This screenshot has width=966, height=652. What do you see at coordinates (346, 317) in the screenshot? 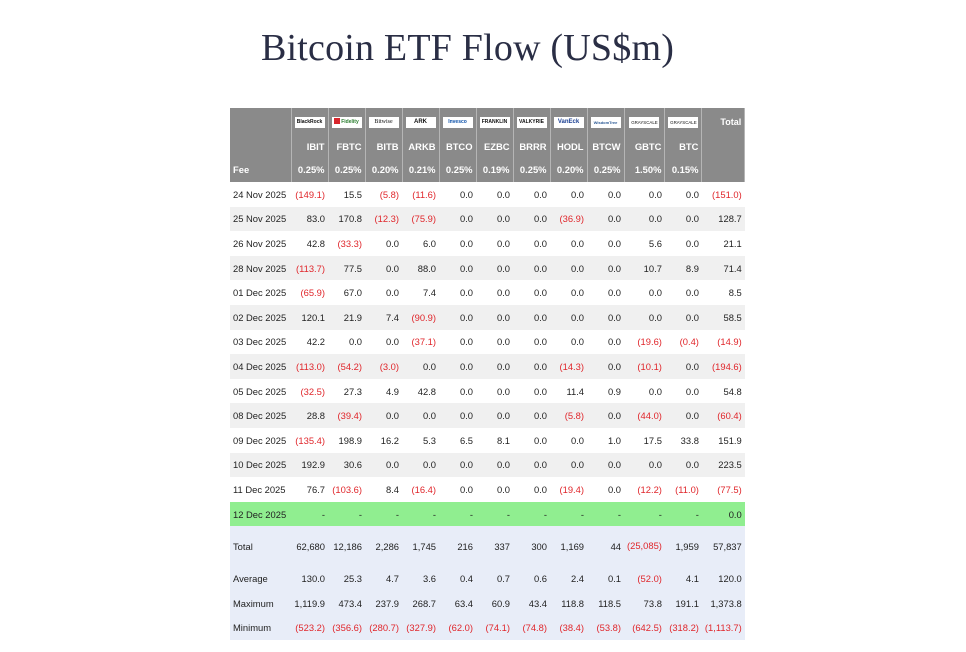
I see `flow-value: 21.9` at bounding box center [346, 317].